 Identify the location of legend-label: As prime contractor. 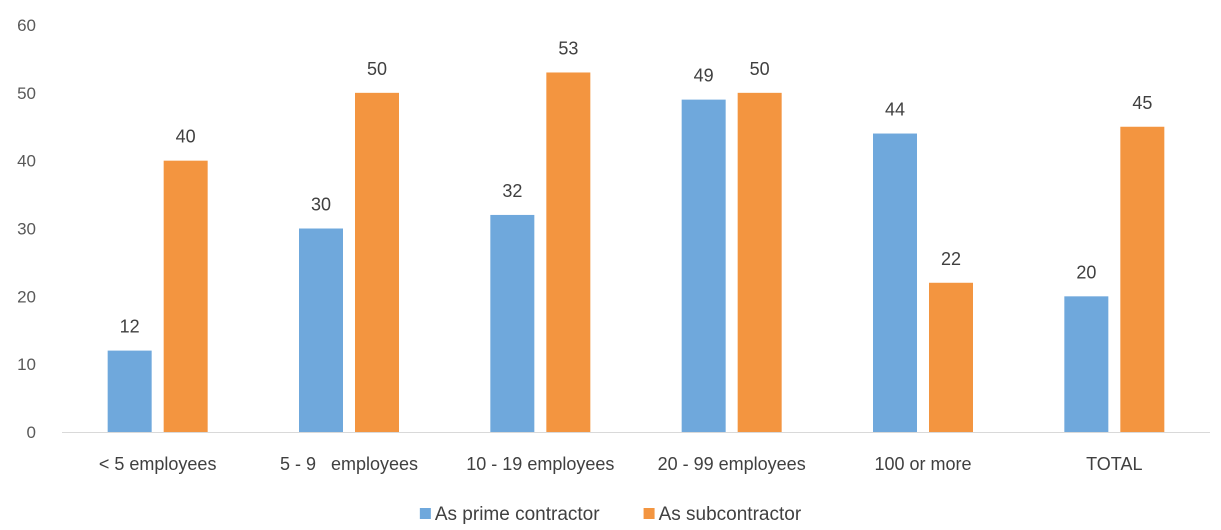
(517, 514).